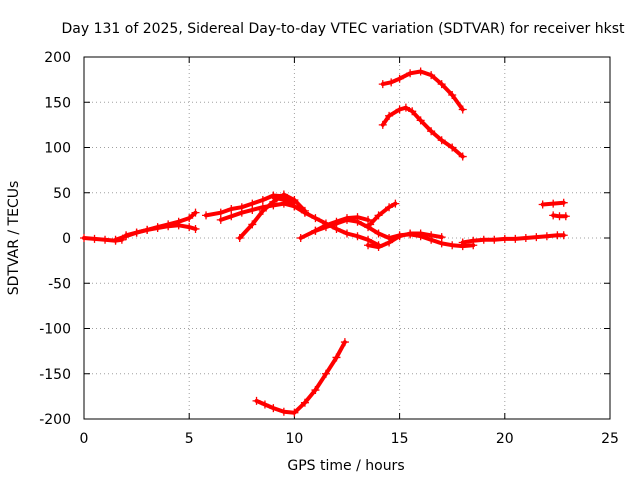 The image size is (640, 480). I want to click on series-arc-late-mid, so click(559, 216).